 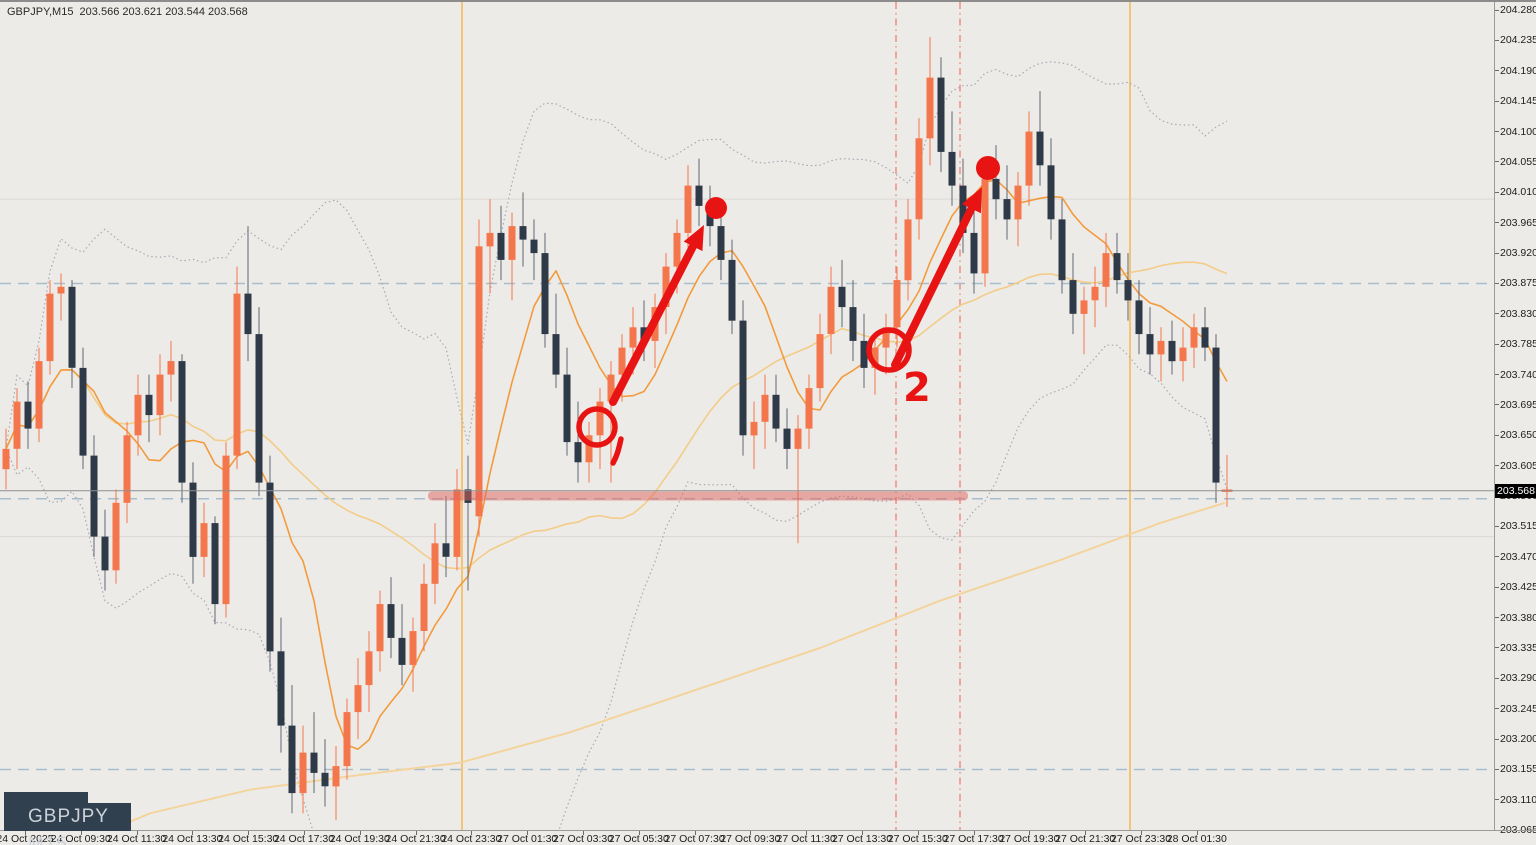 What do you see at coordinates (1518, 253) in the screenshot?
I see `price-axis-label: 203.920` at bounding box center [1518, 253].